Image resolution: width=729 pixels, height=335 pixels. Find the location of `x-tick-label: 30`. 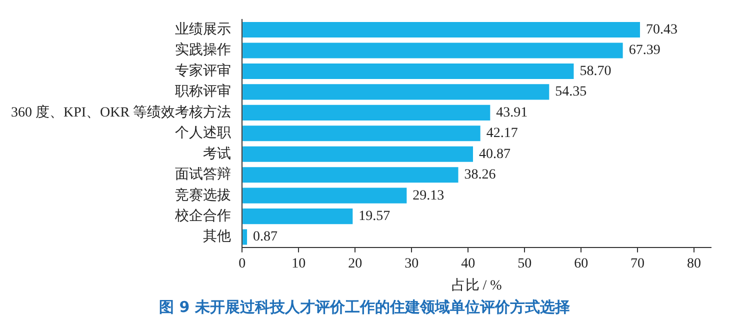

x-tick-label: 30 is located at coordinates (411, 264).